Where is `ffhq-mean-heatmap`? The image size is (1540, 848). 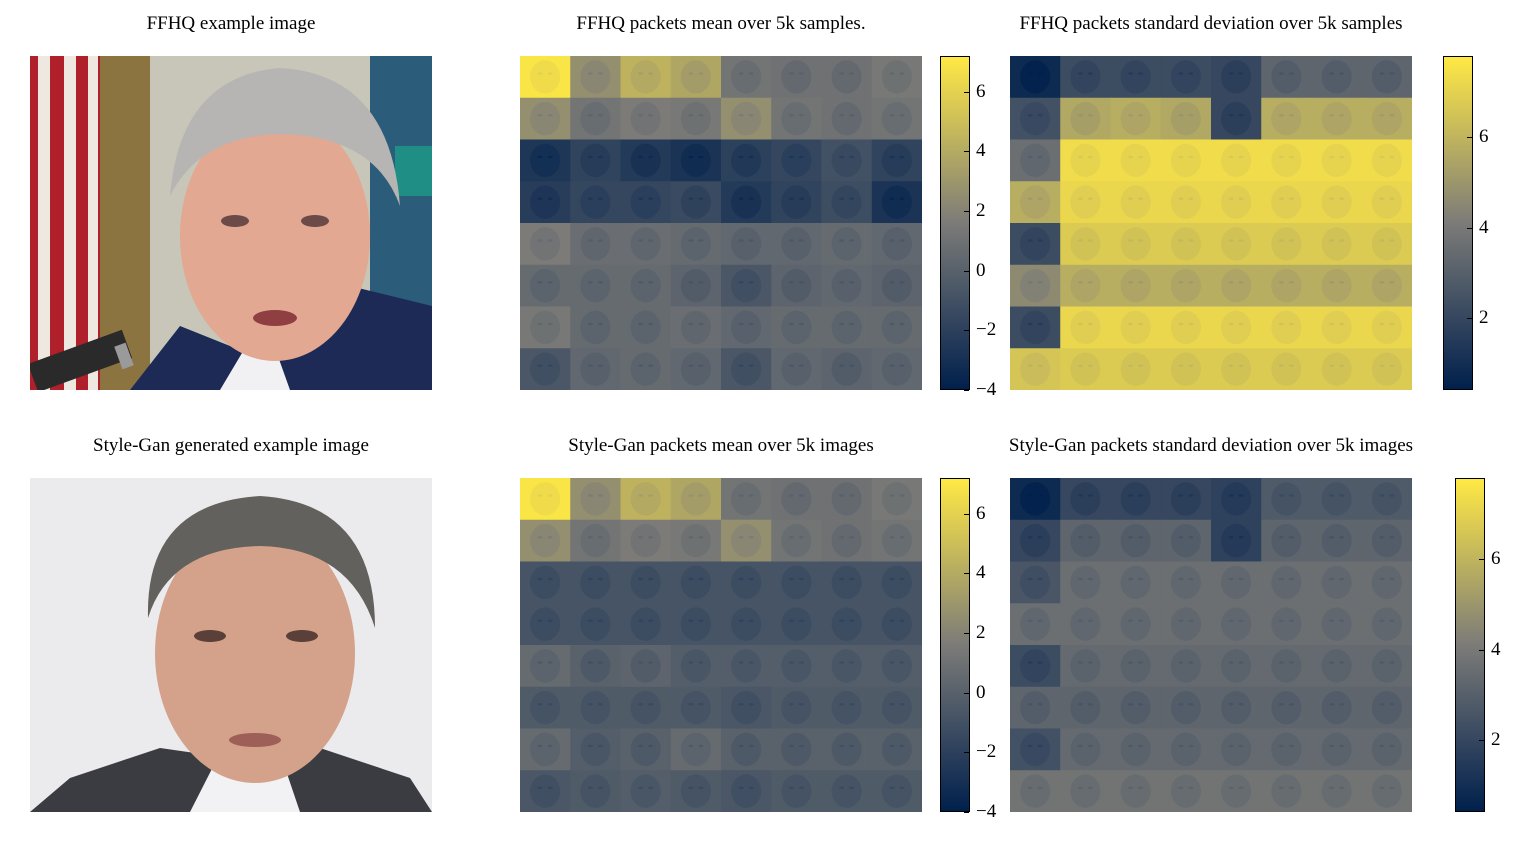
ffhq-mean-heatmap is located at coordinates (721, 223).